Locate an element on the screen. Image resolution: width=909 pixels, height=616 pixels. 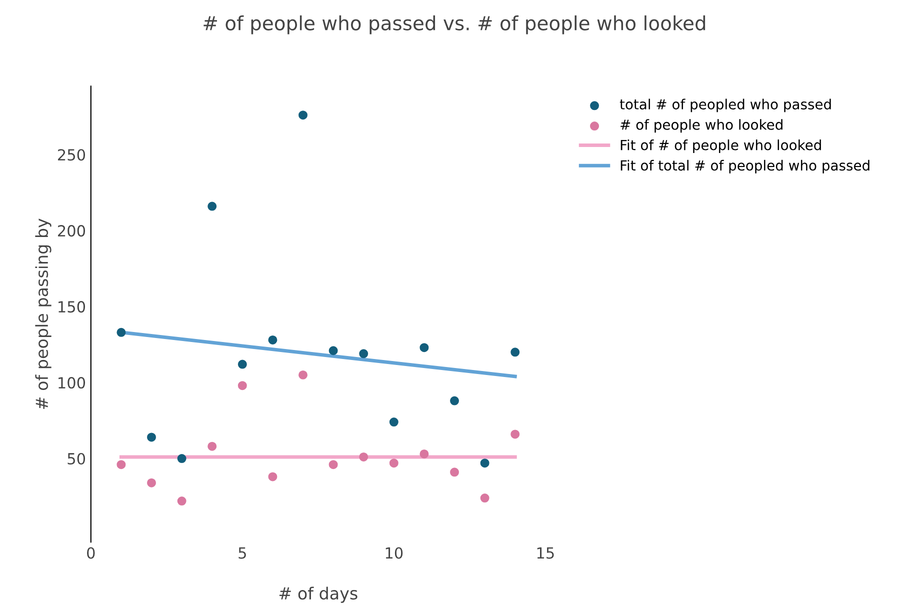
x-tick-label: 10 is located at coordinates (394, 553).